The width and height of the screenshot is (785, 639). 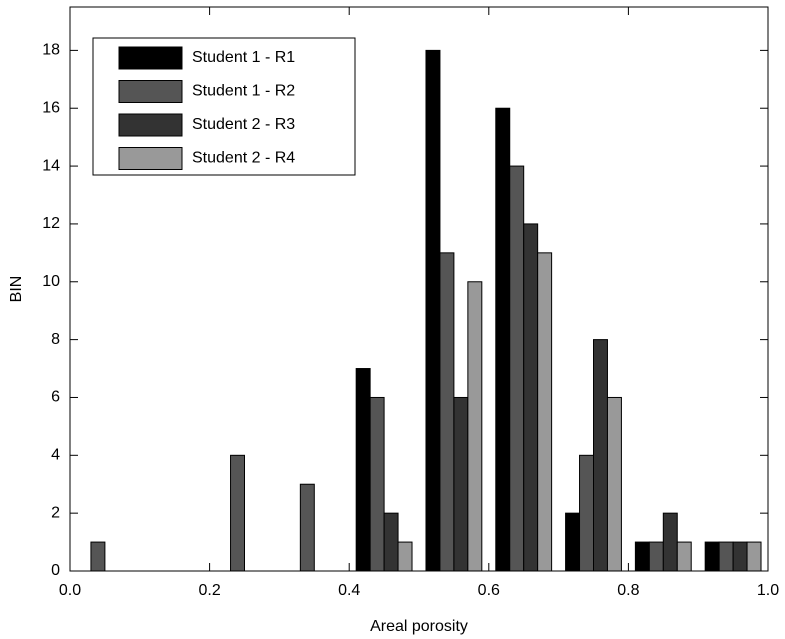 What do you see at coordinates (51, 107) in the screenshot?
I see `y-tick-label: 16` at bounding box center [51, 107].